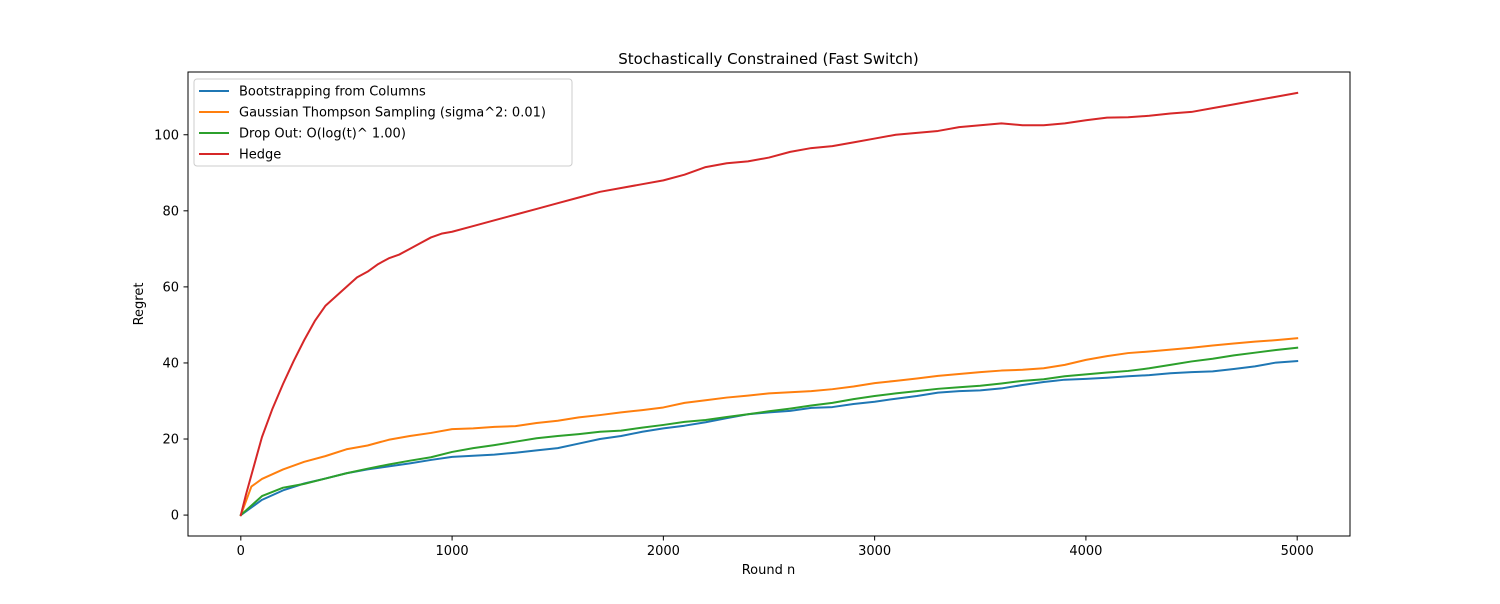 This screenshot has width=1500, height=604. I want to click on legend-box, so click(383, 122).